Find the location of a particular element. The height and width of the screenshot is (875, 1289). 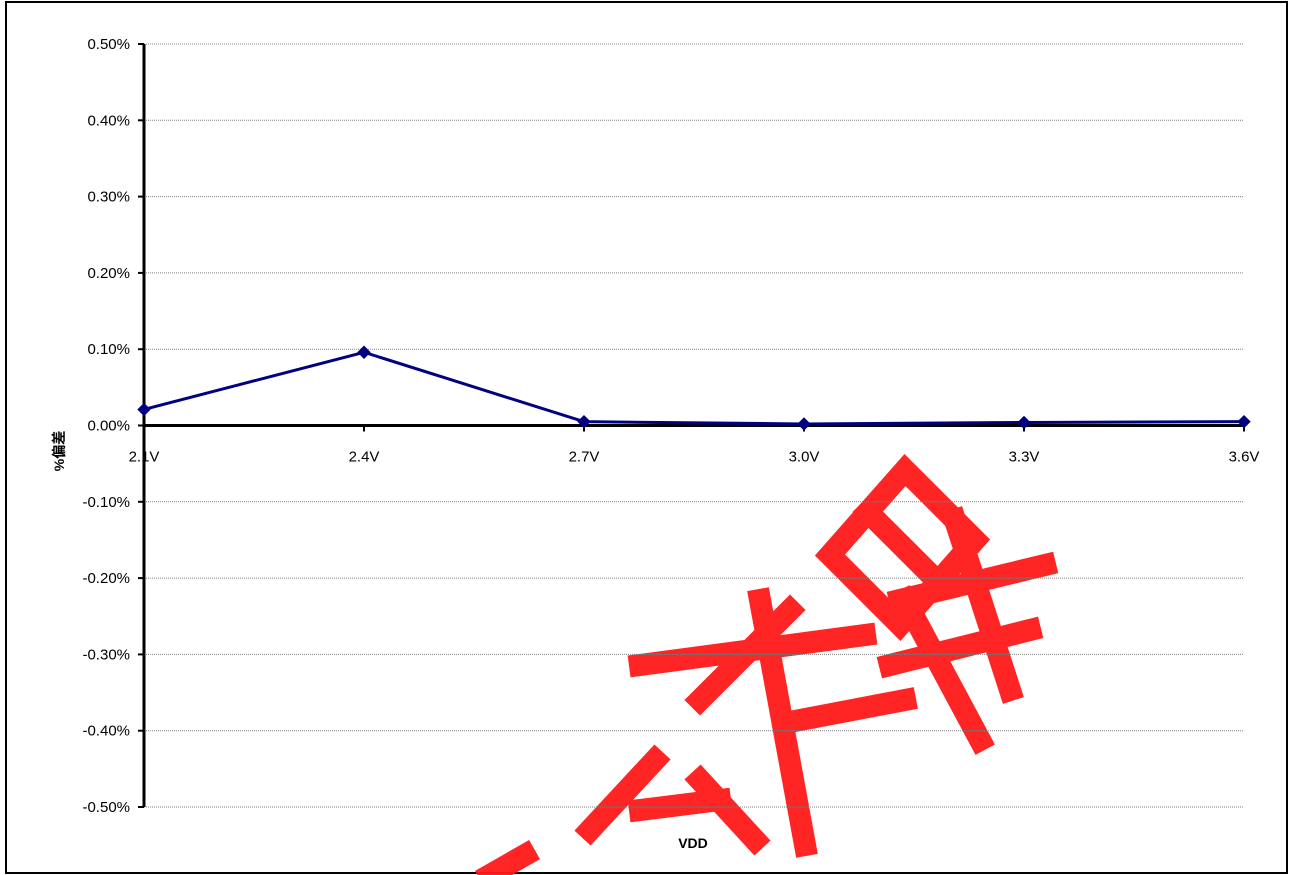

x-tick-label: 3.0V is located at coordinates (804, 457).